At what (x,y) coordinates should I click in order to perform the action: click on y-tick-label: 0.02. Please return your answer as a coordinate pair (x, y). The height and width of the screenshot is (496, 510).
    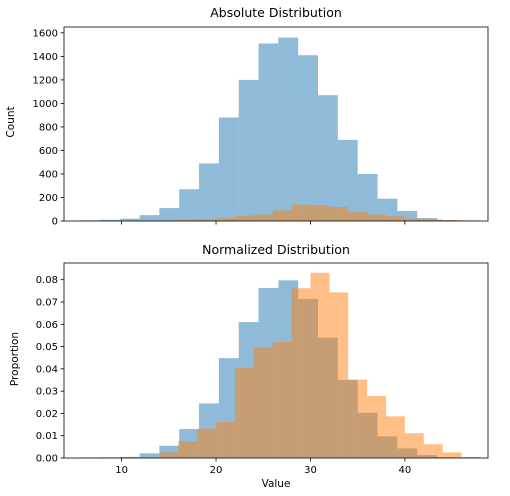
    Looking at the image, I should click on (47, 414).